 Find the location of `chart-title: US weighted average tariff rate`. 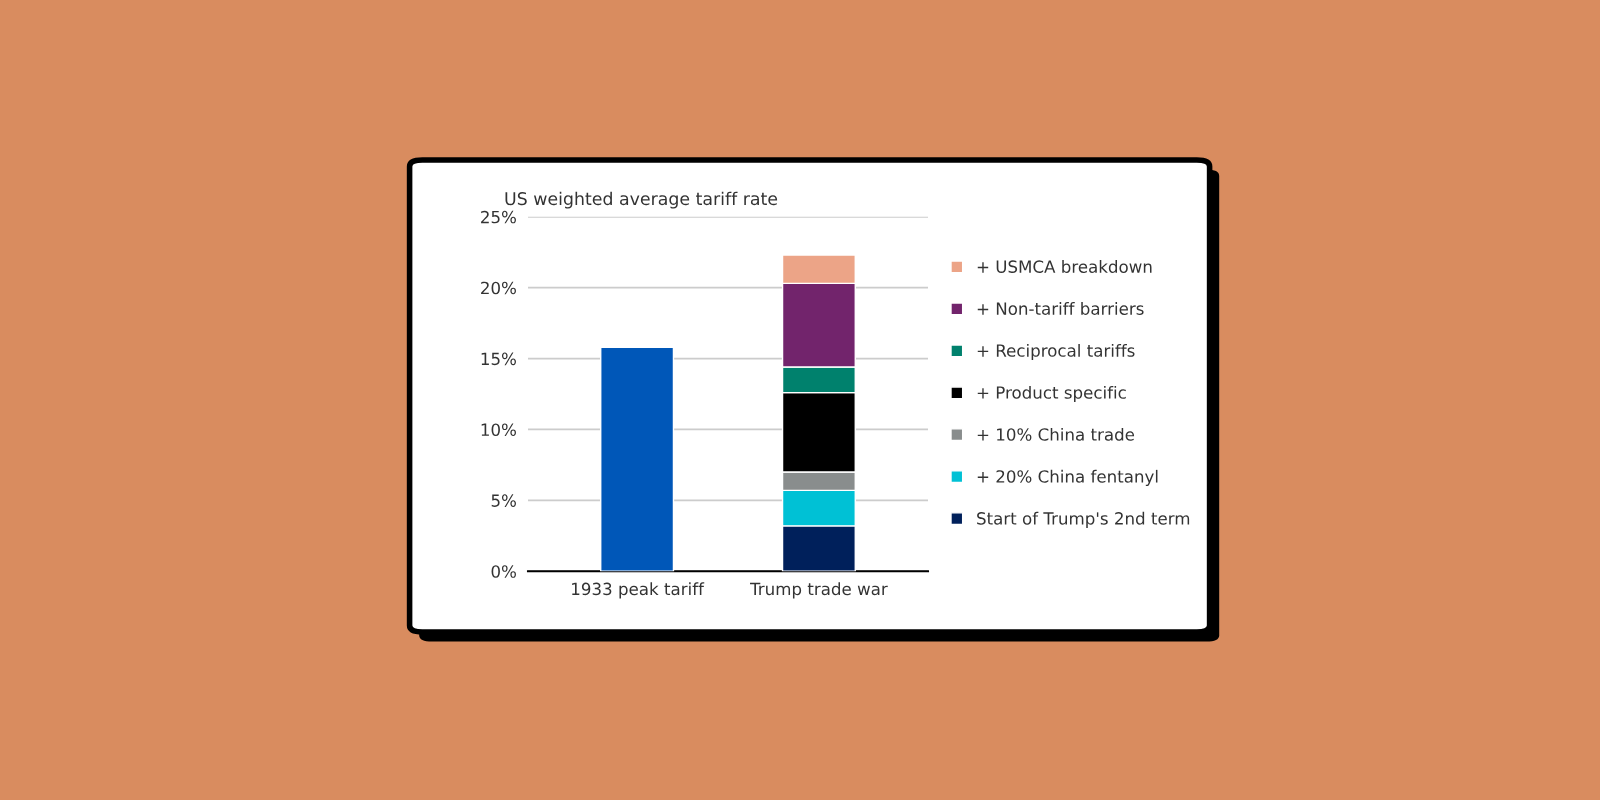

chart-title: US weighted average tariff rate is located at coordinates (641, 200).